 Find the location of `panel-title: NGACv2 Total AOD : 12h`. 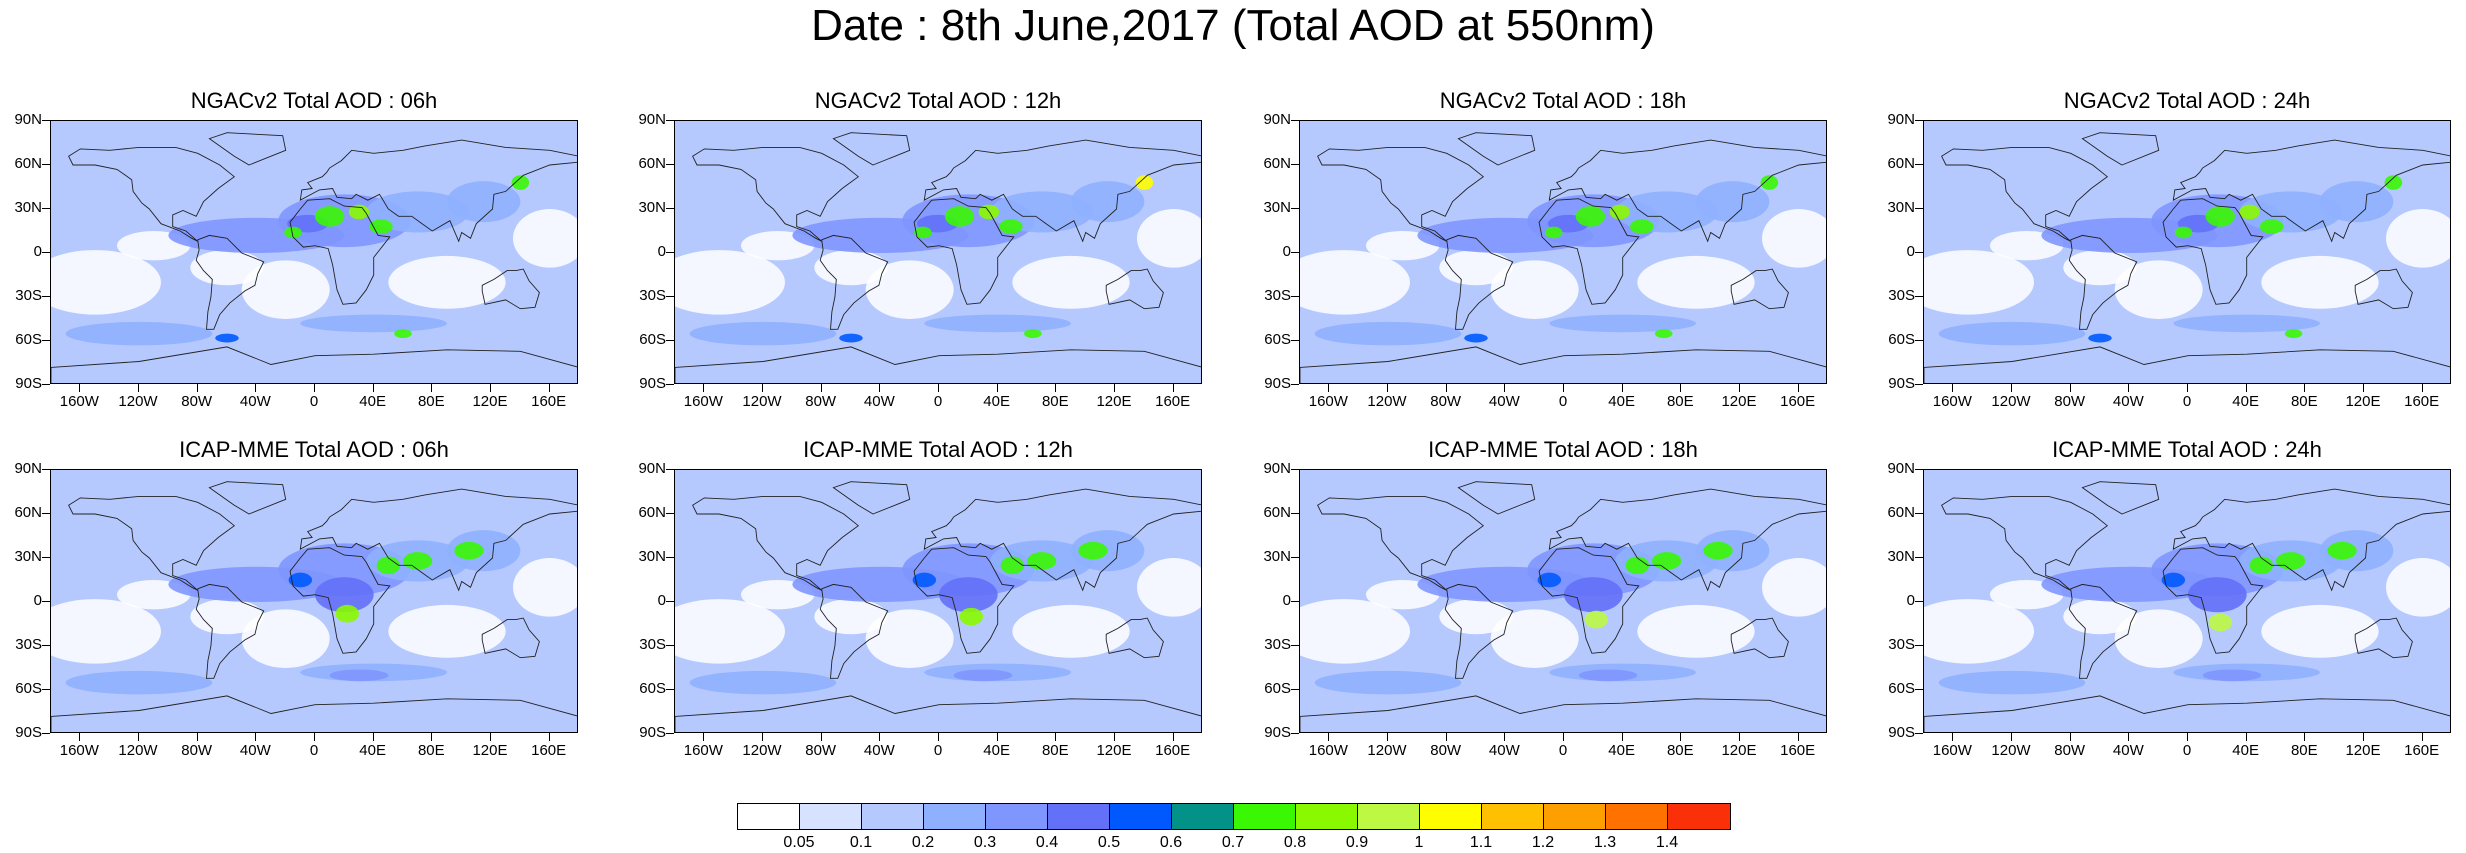

panel-title: NGACv2 Total AOD : 12h is located at coordinates (938, 100).